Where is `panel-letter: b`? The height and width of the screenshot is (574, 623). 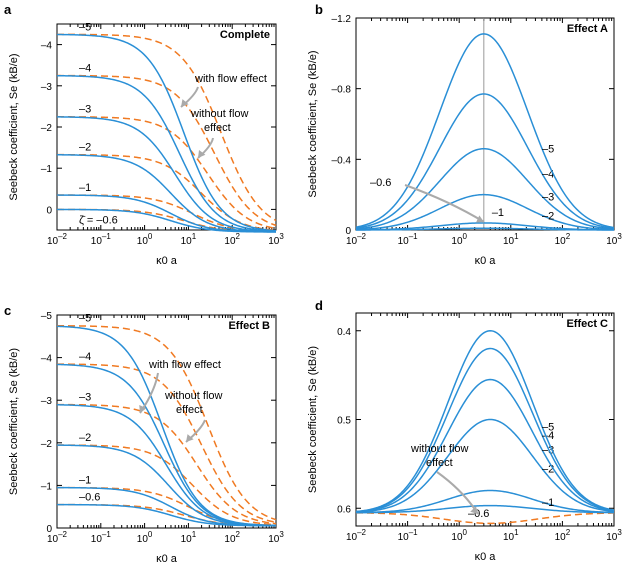 panel-letter: b is located at coordinates (319, 9).